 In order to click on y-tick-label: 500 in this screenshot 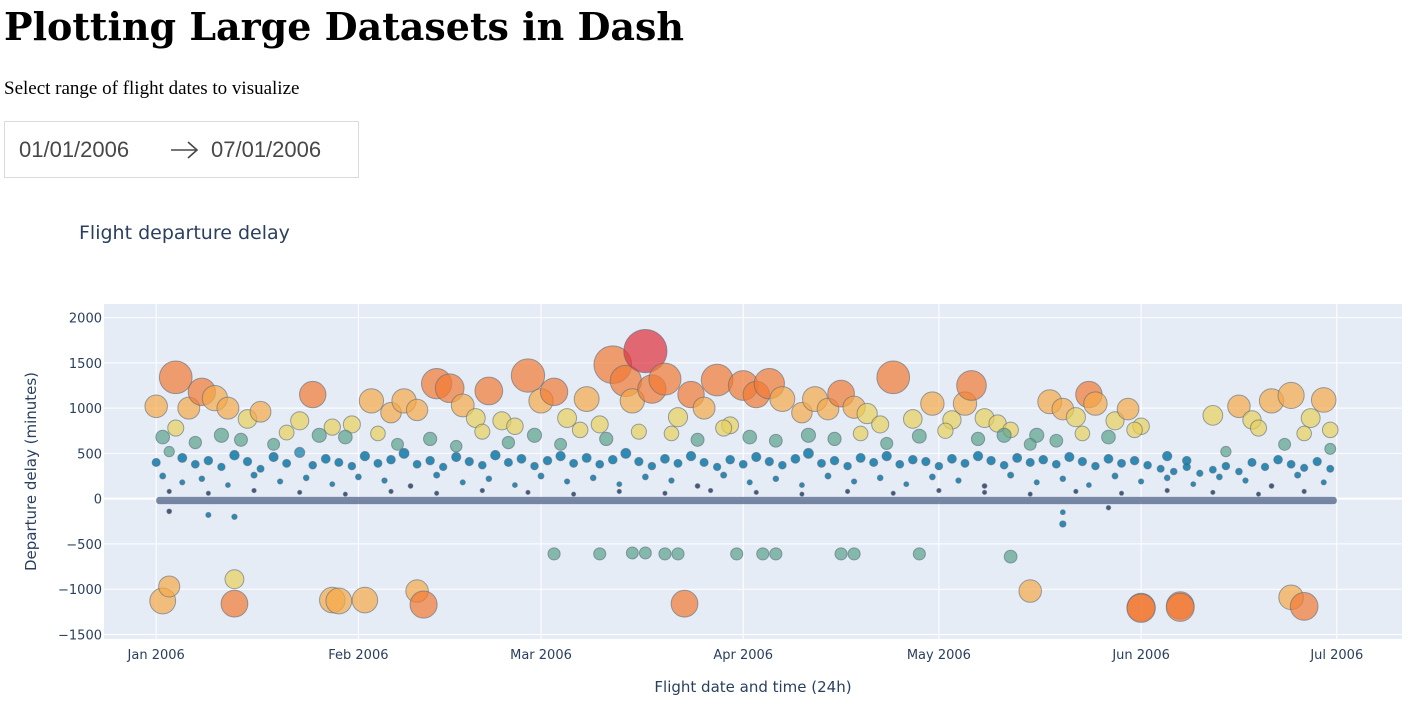, I will do `click(89, 454)`.